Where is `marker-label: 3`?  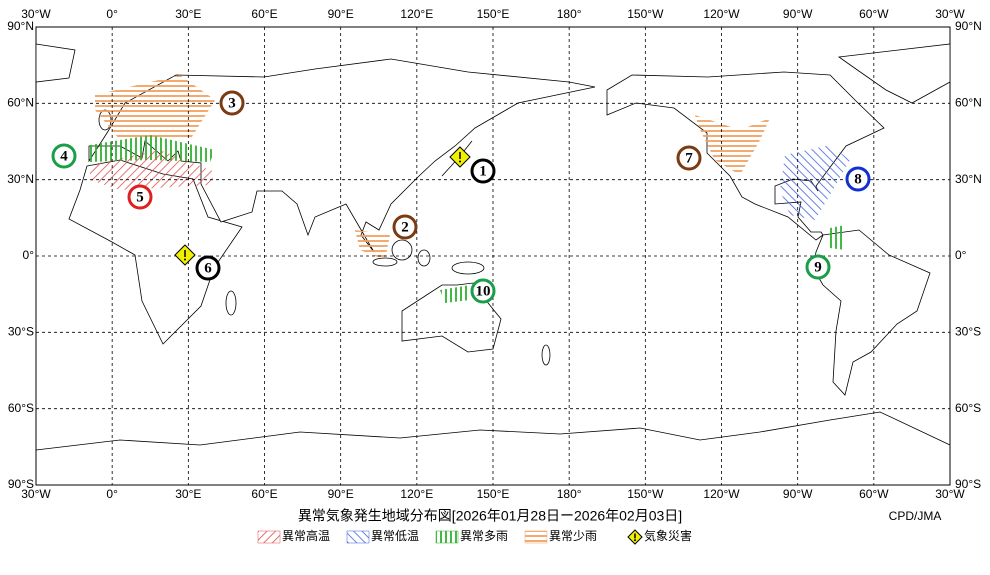
marker-label: 3 is located at coordinates (232, 103).